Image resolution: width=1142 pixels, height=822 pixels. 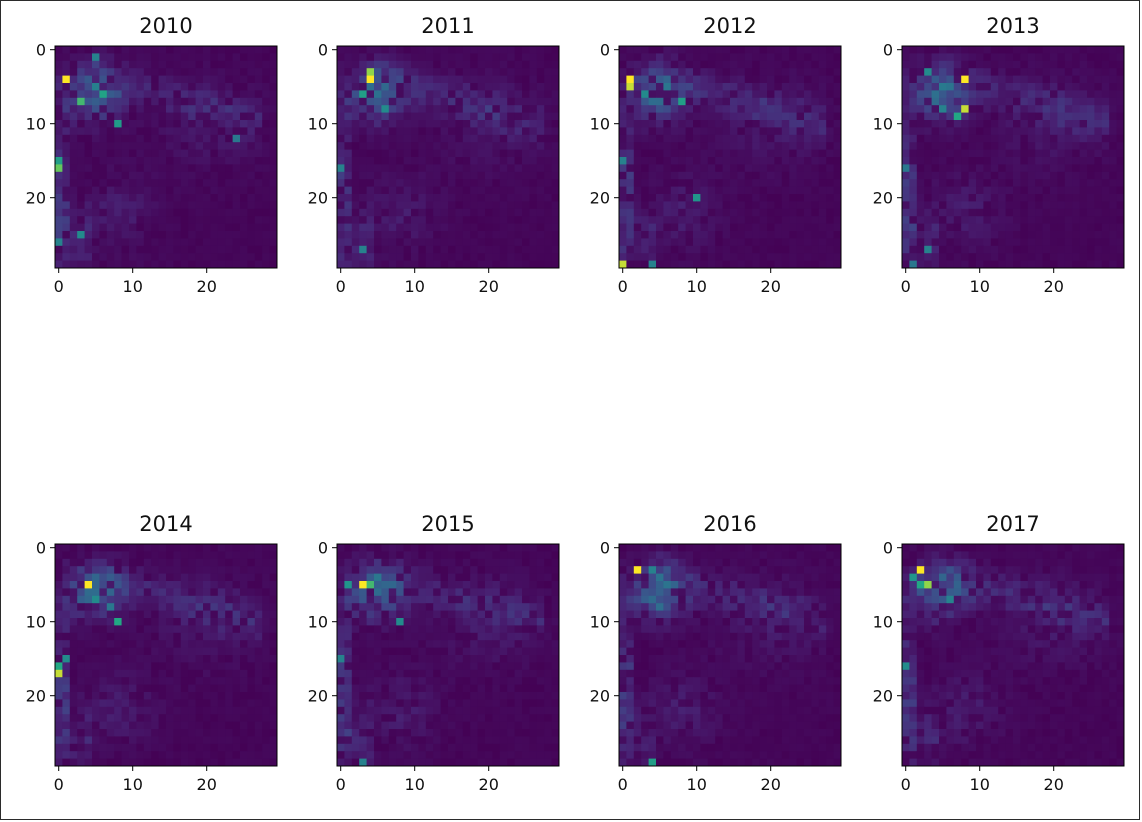 I want to click on y-tick-label: 0, so click(x=41, y=50).